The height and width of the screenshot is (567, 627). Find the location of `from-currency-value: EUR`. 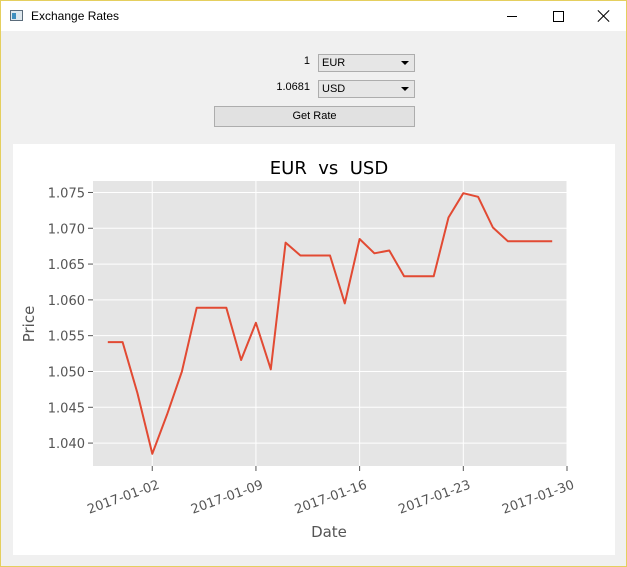

from-currency-value: EUR is located at coordinates (334, 63).